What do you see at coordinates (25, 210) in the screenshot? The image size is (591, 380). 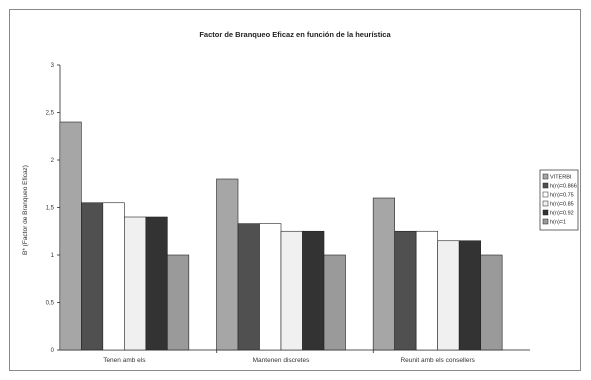 I see `y-axis-label: B* (Factor de Branqueo Eficaz)` at bounding box center [25, 210].